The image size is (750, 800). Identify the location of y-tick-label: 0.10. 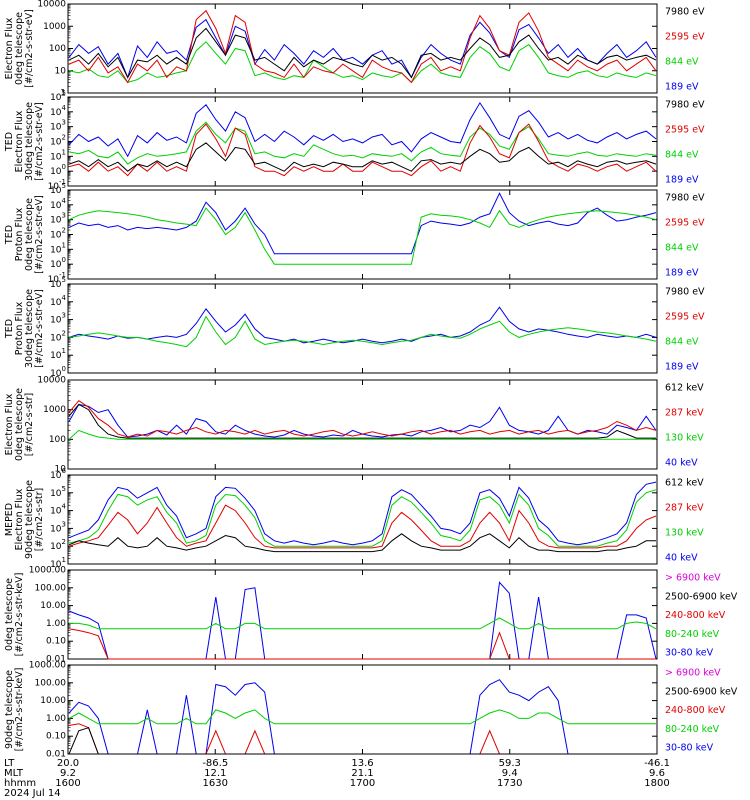
(56, 642).